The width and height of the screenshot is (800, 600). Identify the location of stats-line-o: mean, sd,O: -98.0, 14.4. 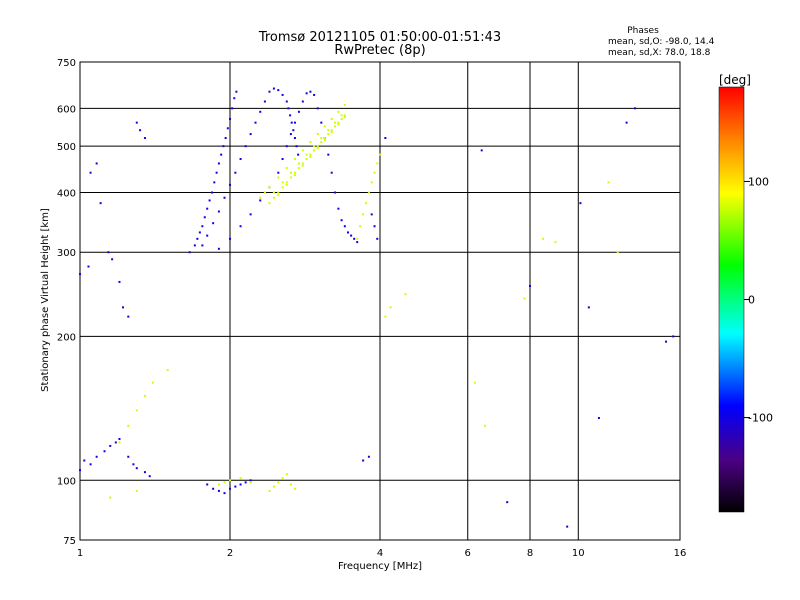
(661, 42).